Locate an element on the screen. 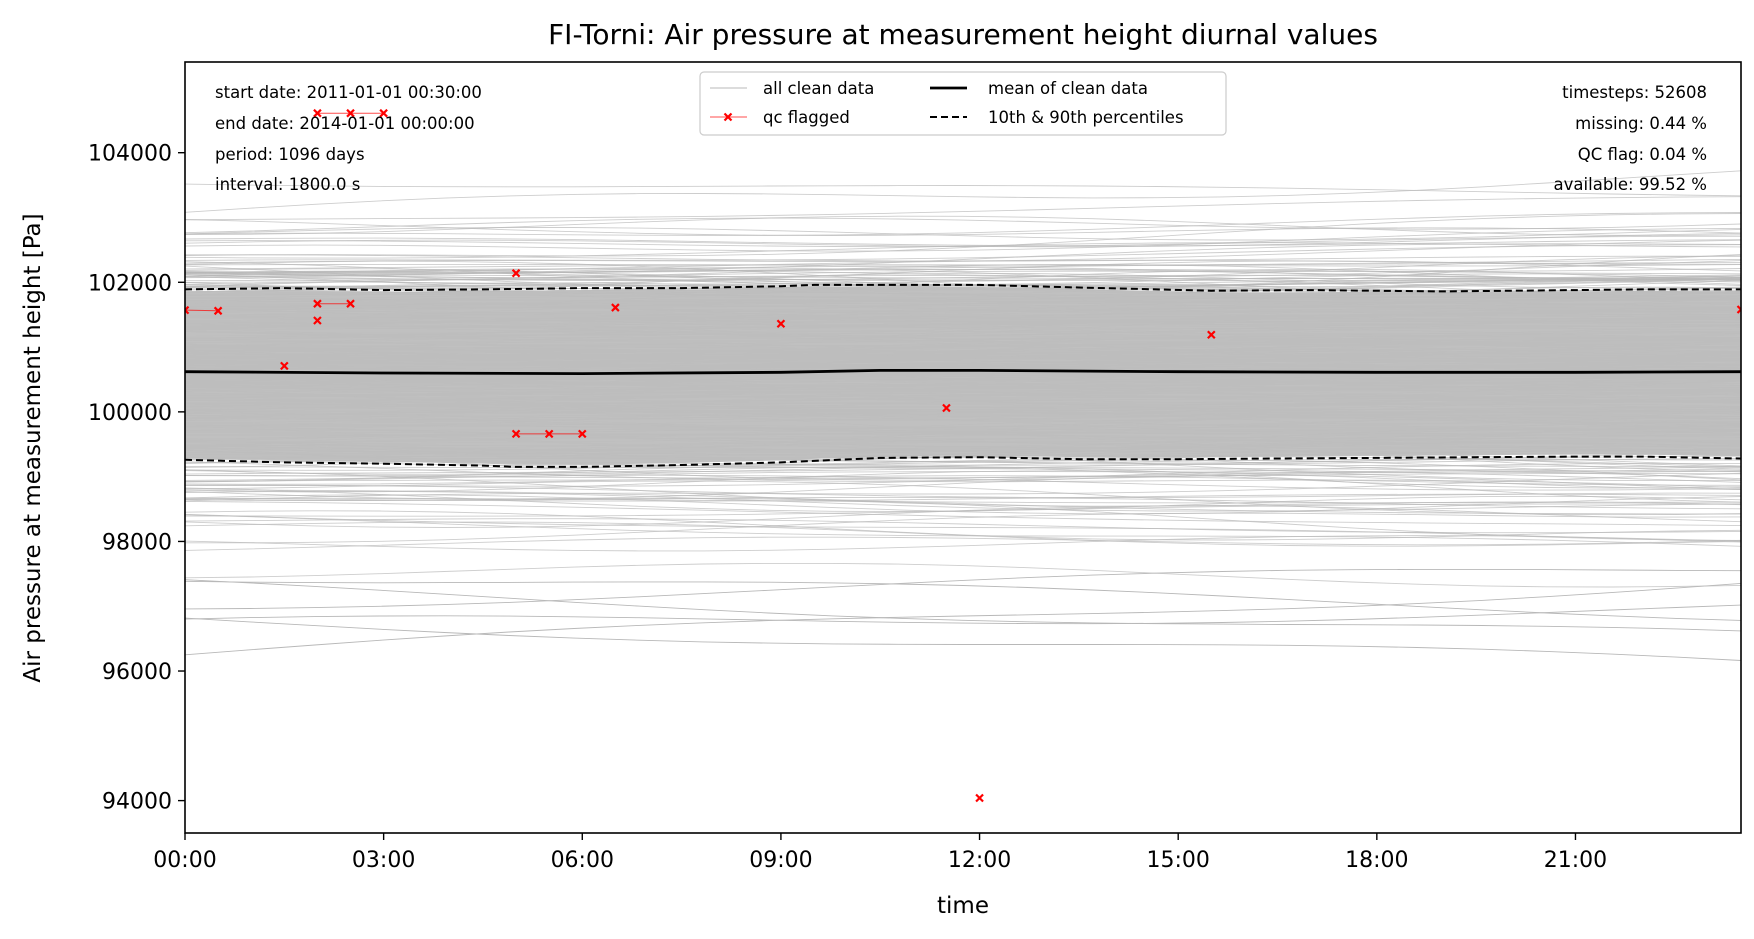  legend-box is located at coordinates (963, 103).